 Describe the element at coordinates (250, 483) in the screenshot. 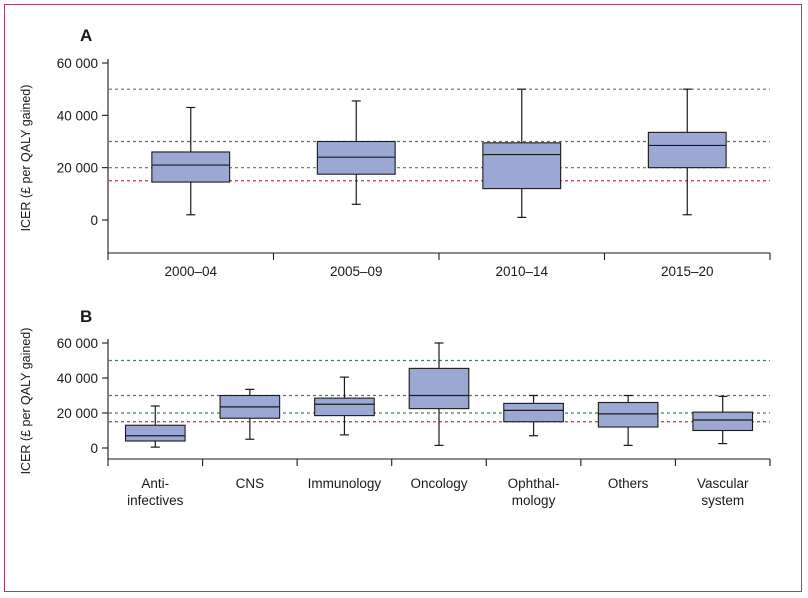

I see `panel-b-category-label-1: CNS` at that location.